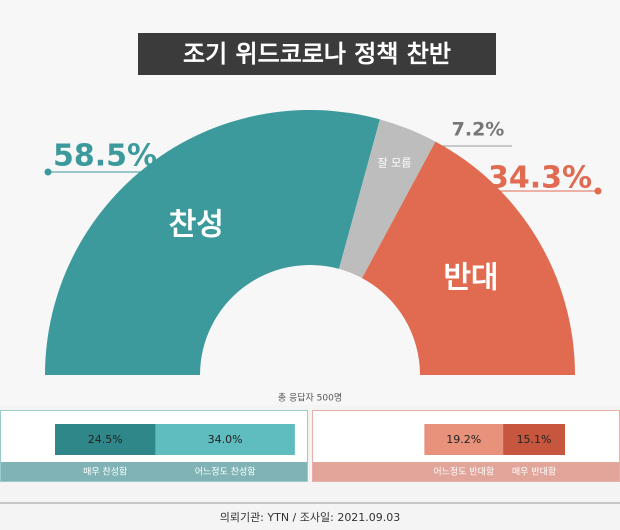 This screenshot has width=620, height=530. What do you see at coordinates (154, 471) in the screenshot?
I see `left-label-band` at bounding box center [154, 471].